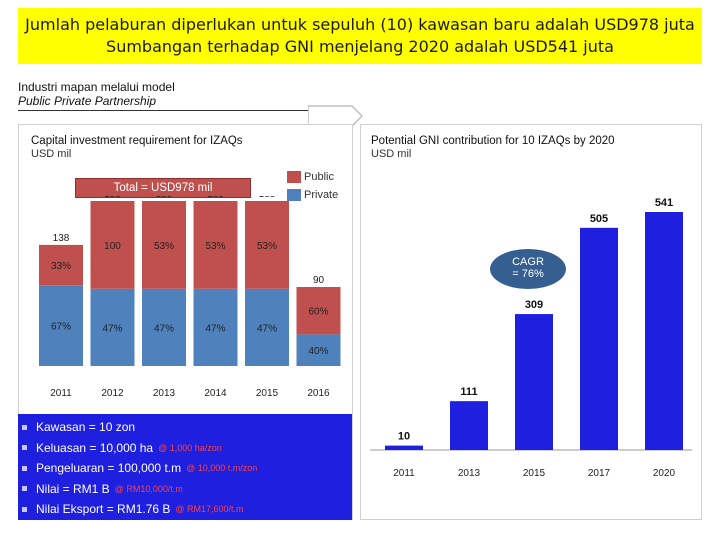 The height and width of the screenshot is (540, 720). I want to click on investment-chart-title: Capital investment requirement for IZAQs, so click(137, 141).